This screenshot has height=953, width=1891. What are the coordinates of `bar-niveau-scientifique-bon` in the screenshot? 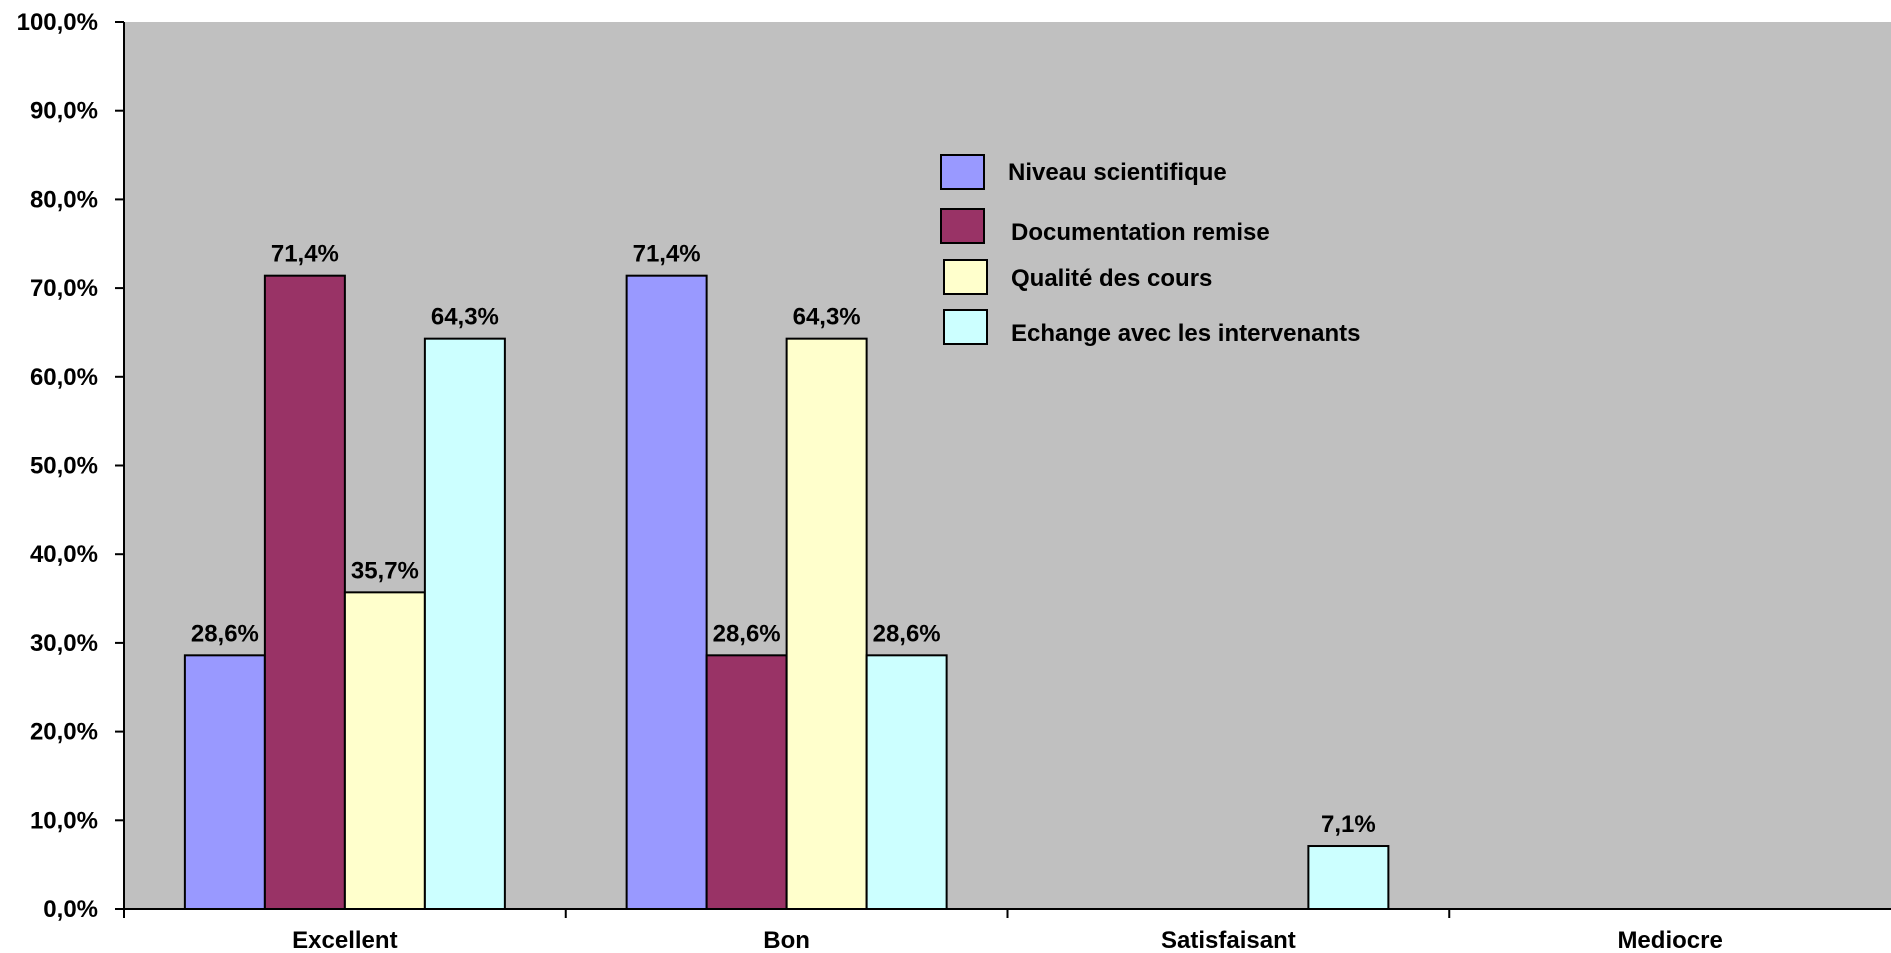 It's located at (666, 592).